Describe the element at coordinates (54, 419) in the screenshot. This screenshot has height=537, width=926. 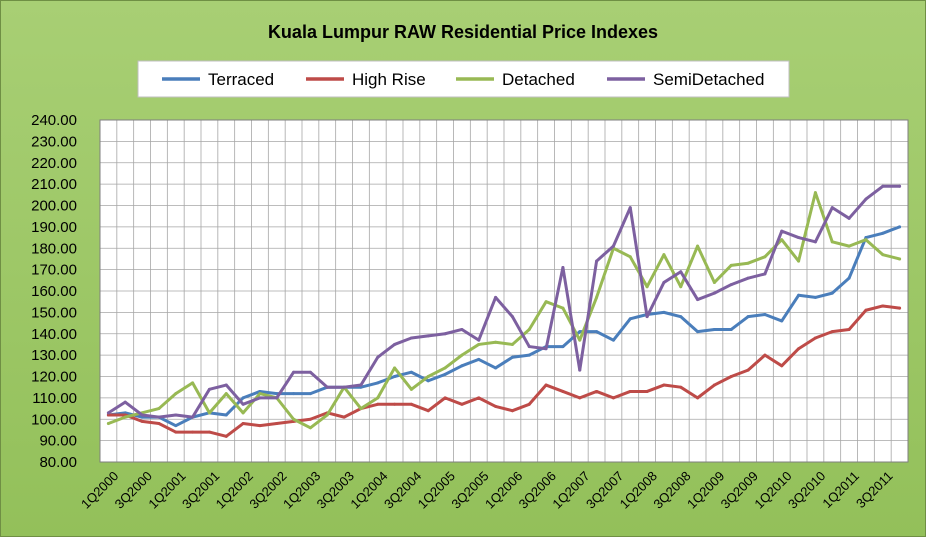
I see `y-tick-label: 100.00` at that location.